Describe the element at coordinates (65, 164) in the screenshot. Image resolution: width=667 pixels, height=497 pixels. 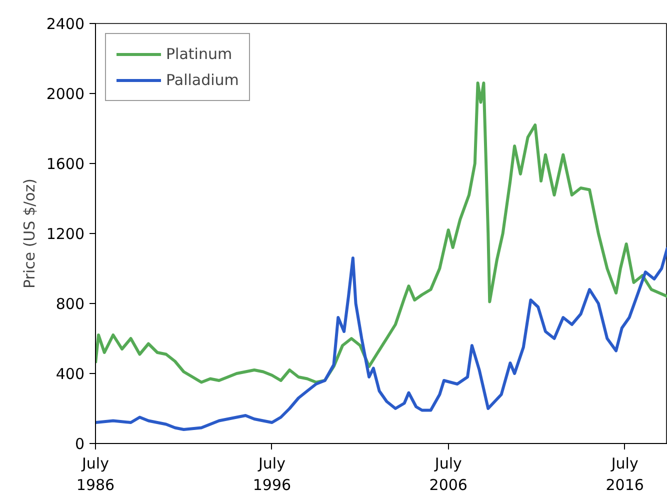
I see `y-tick-label: 1600` at that location.